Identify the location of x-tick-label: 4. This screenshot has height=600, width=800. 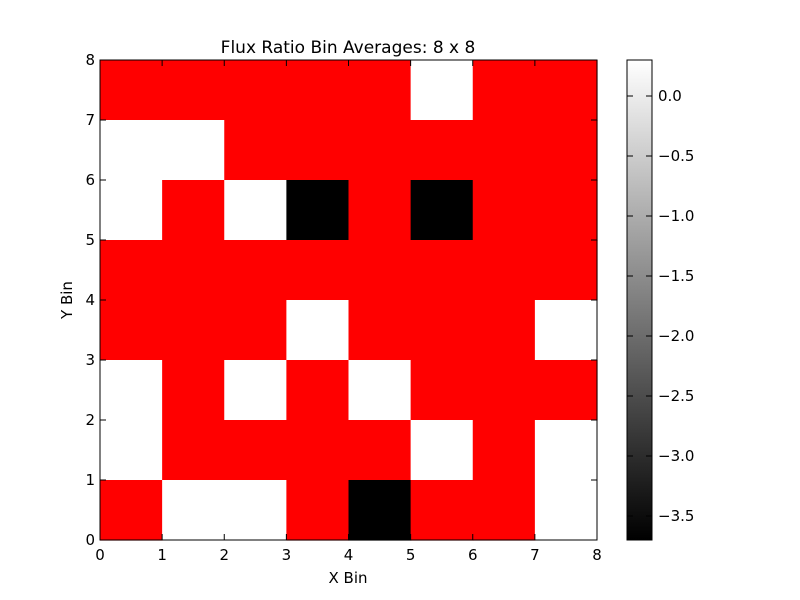
(349, 555).